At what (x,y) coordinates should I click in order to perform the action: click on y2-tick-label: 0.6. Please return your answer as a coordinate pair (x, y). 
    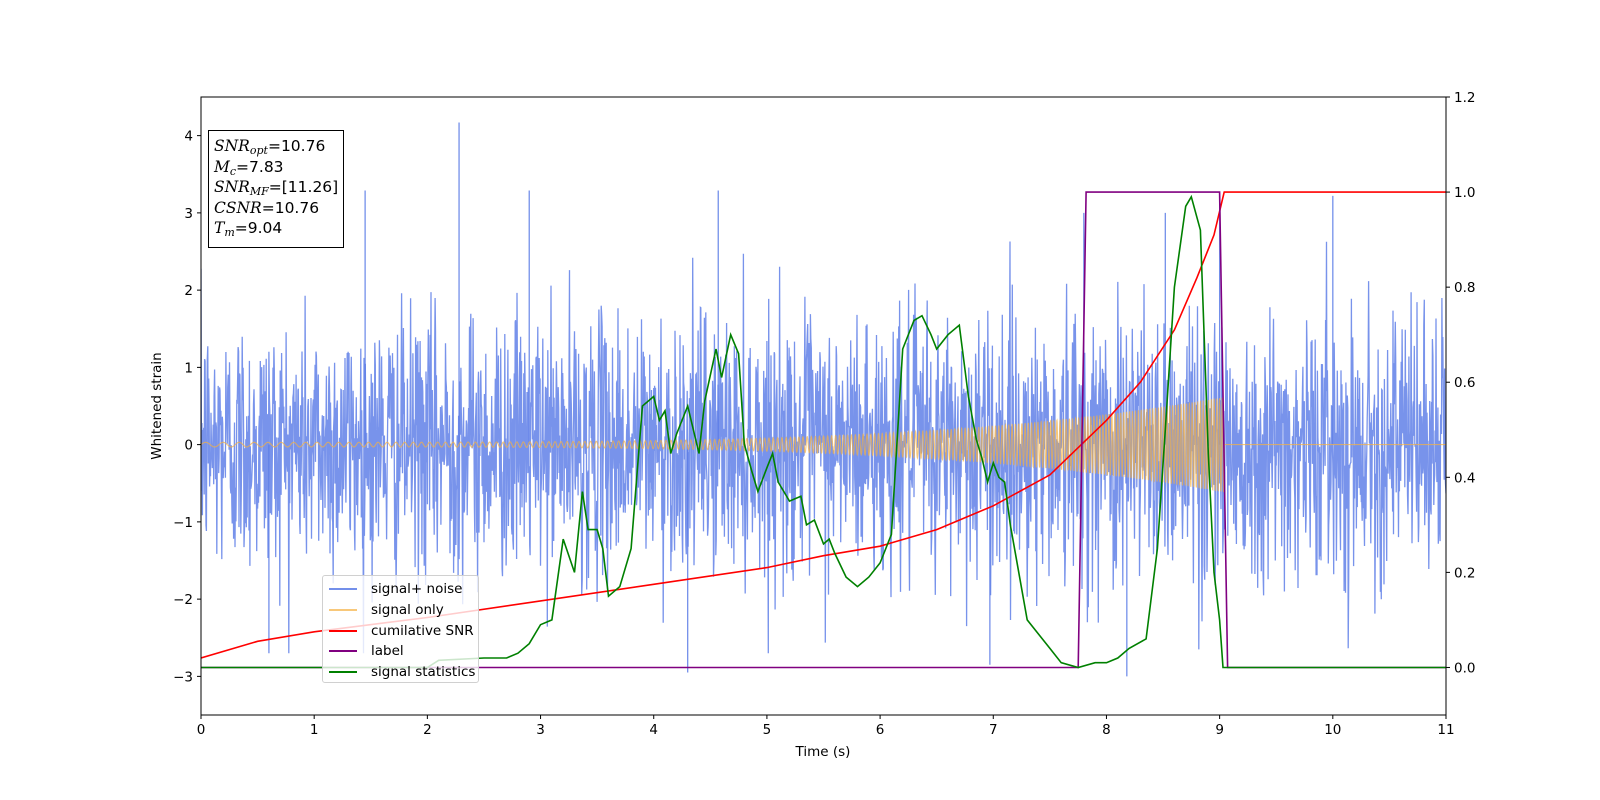
    Looking at the image, I should click on (1464, 383).